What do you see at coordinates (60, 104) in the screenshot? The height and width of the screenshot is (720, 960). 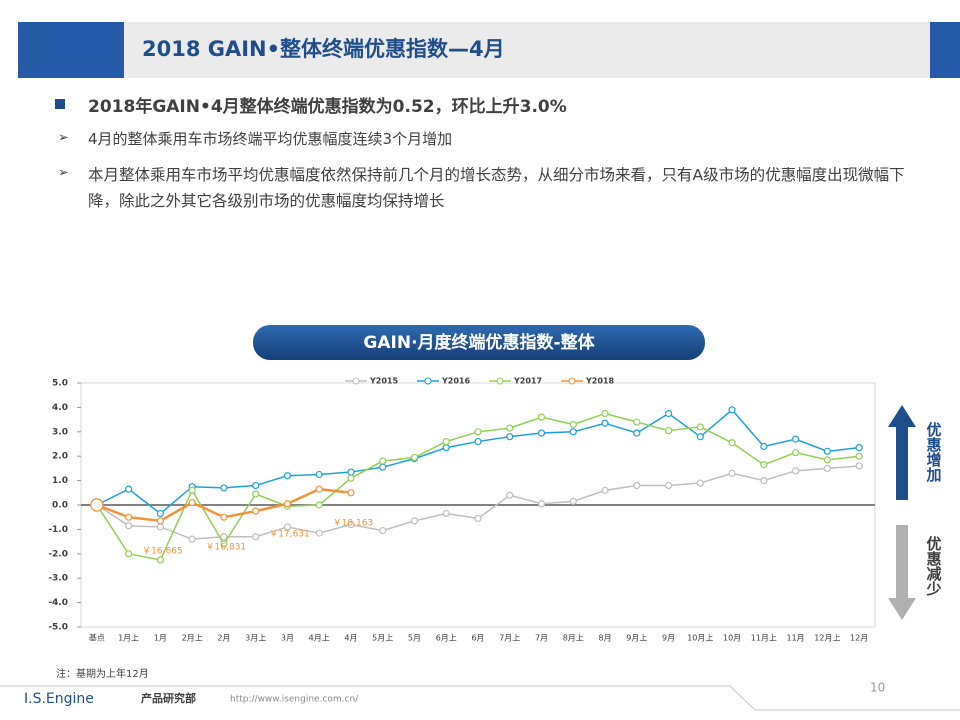 I see `bullet-square` at bounding box center [60, 104].